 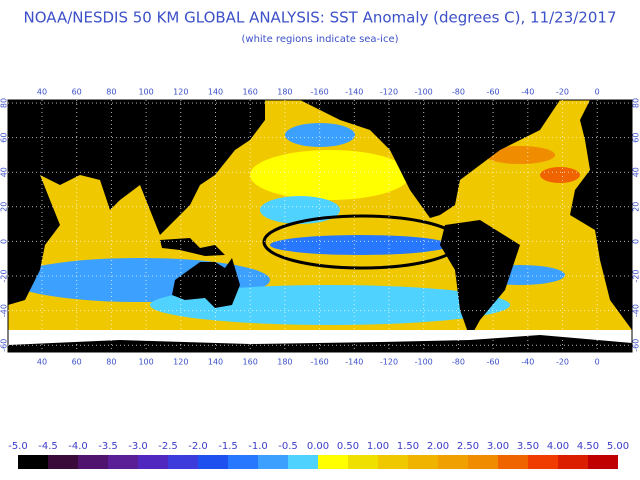 I want to click on colorbar-label: 0.00, so click(x=318, y=446).